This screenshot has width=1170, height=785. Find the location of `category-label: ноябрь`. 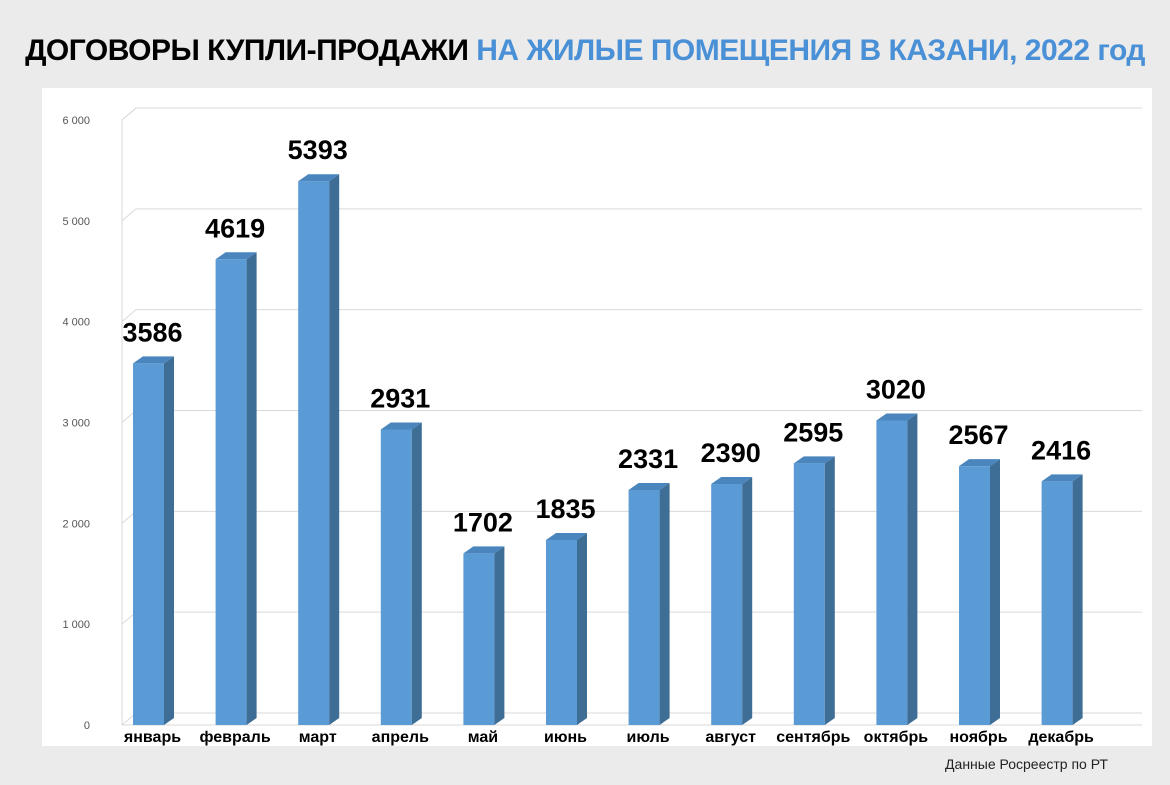

category-label: ноябрь is located at coordinates (978, 737).